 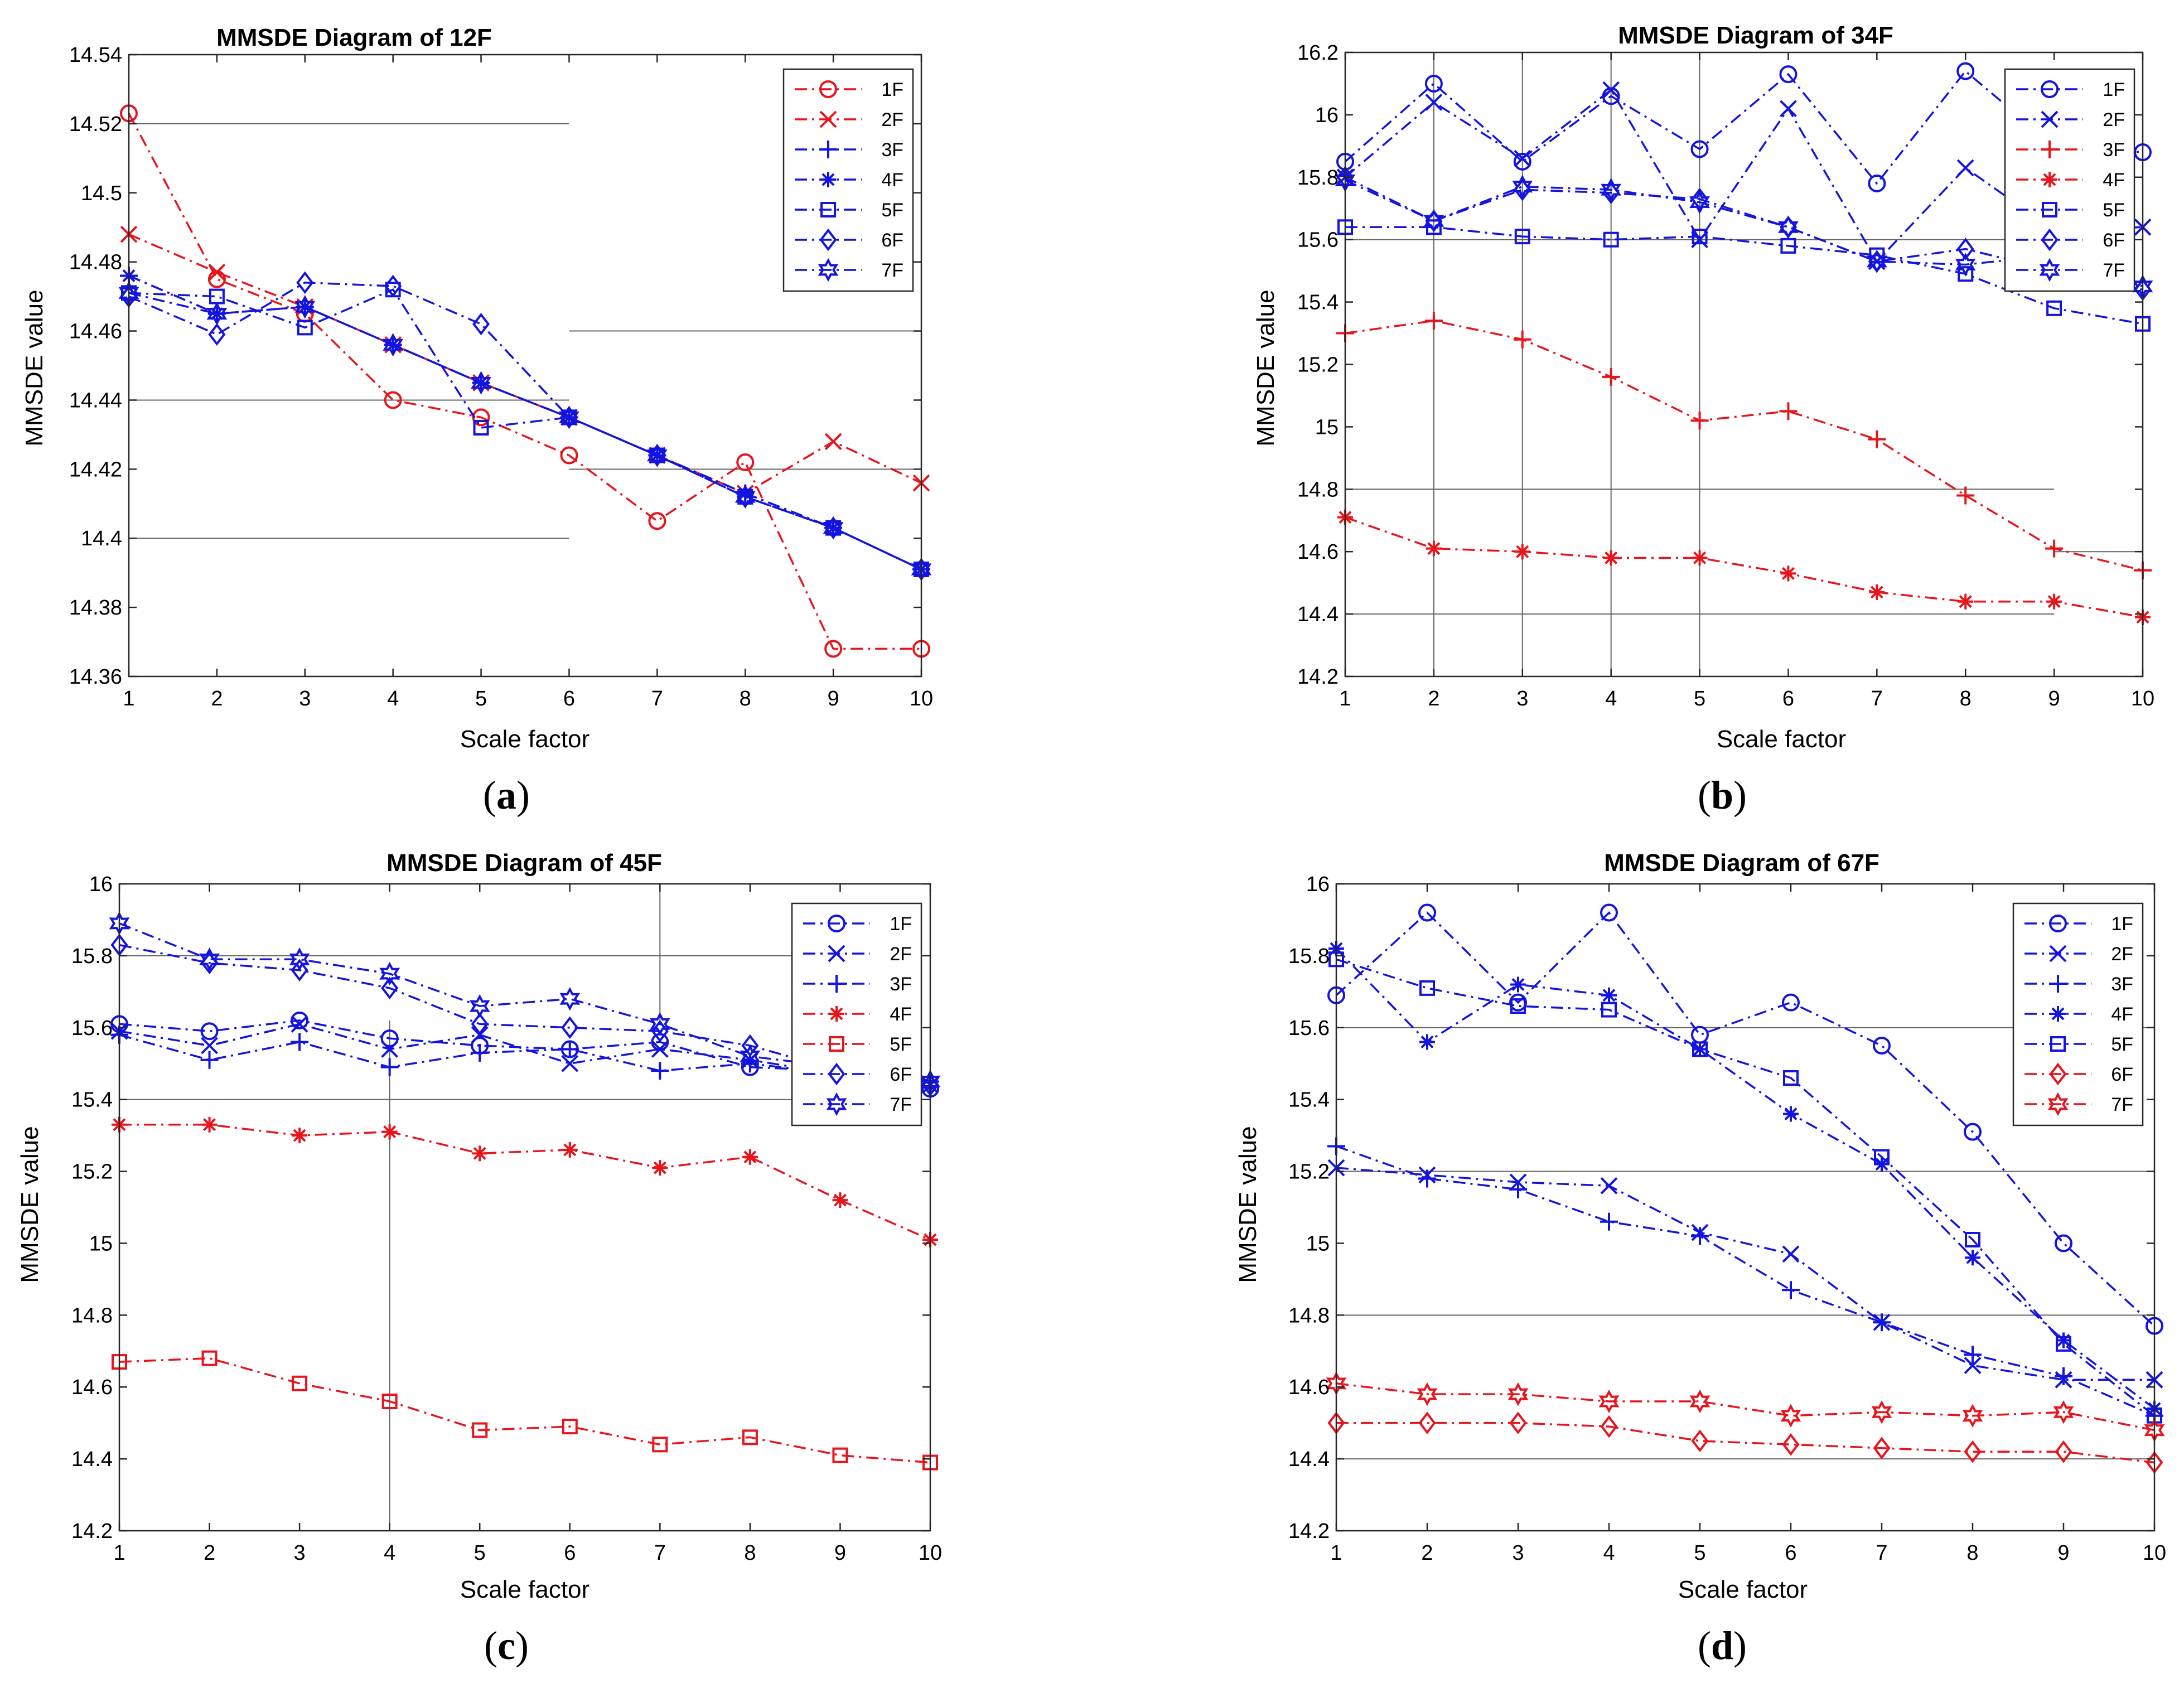 What do you see at coordinates (1744, 127) in the screenshot?
I see `series-line-b-1F` at bounding box center [1744, 127].